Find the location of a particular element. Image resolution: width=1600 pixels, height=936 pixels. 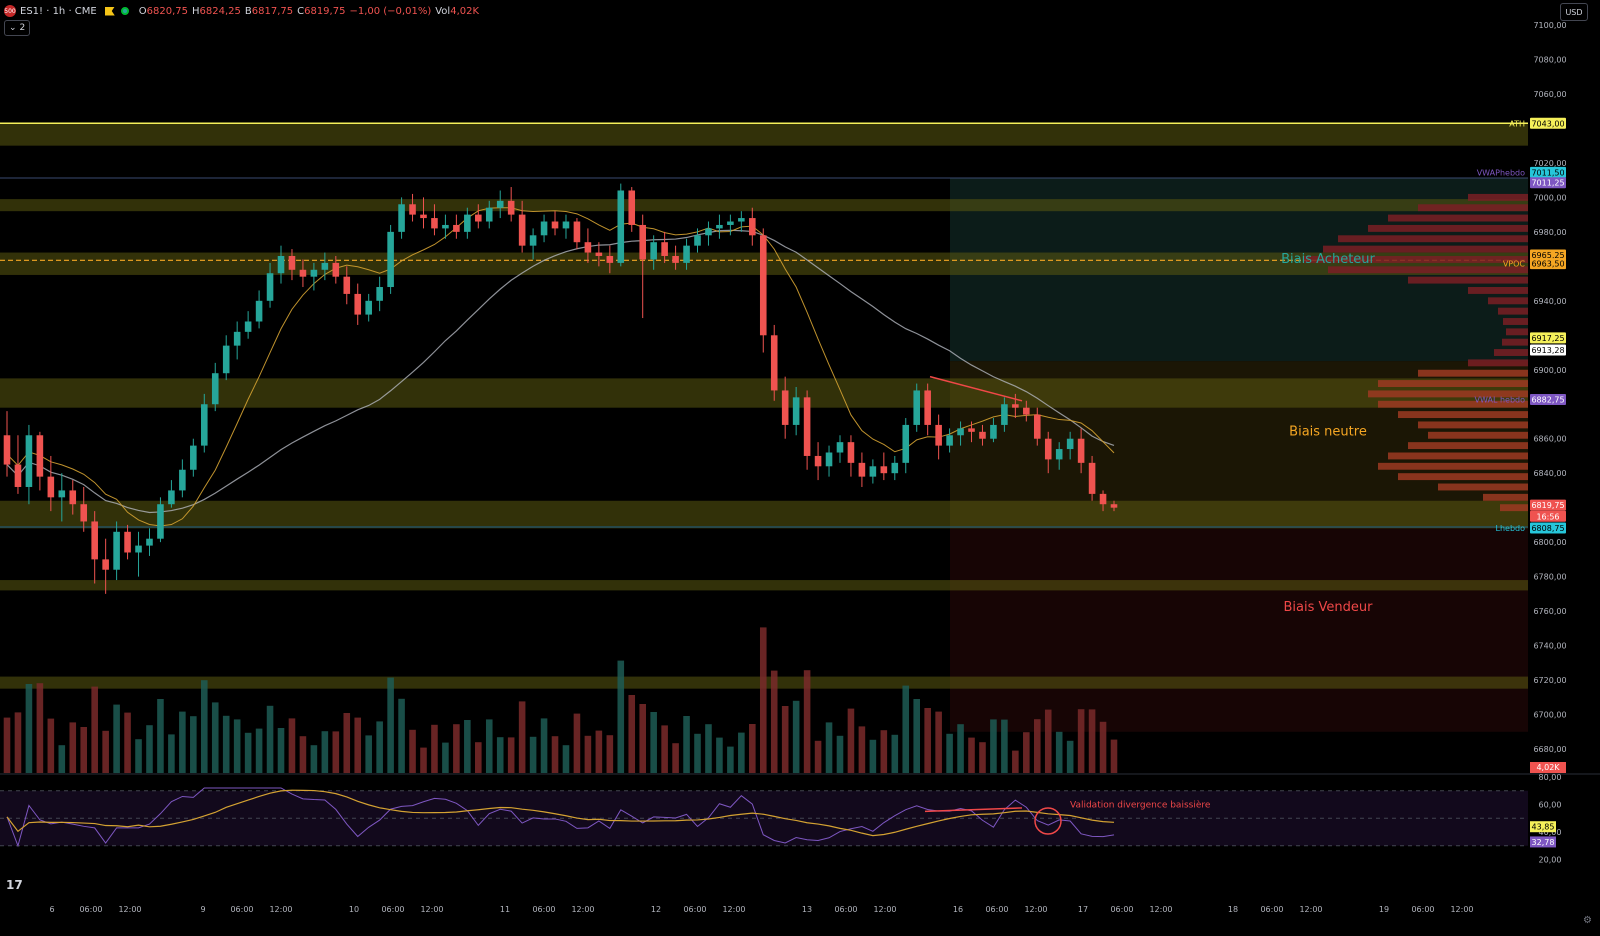

level-price-badge-text: 6913,28 is located at coordinates (1547, 350).